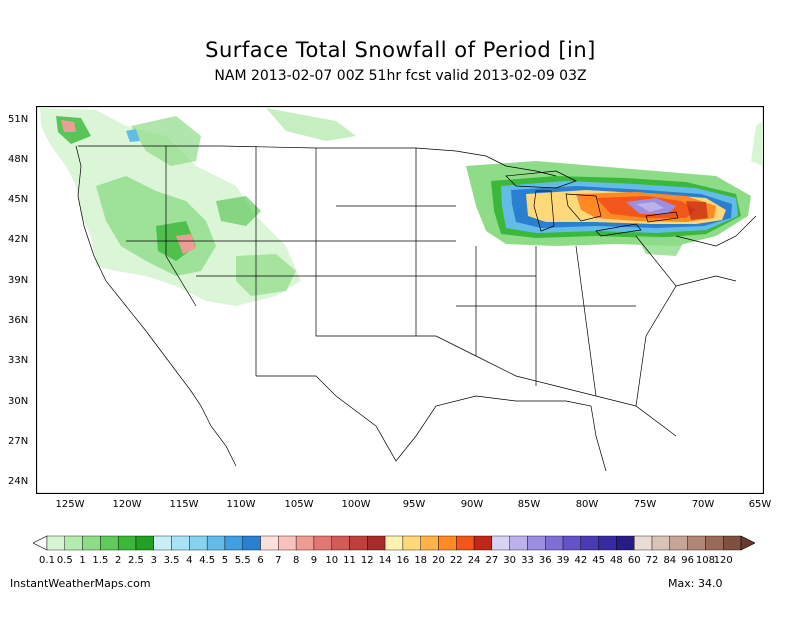 This screenshot has height=623, width=801. I want to click on colorbar-label: 18, so click(421, 560).